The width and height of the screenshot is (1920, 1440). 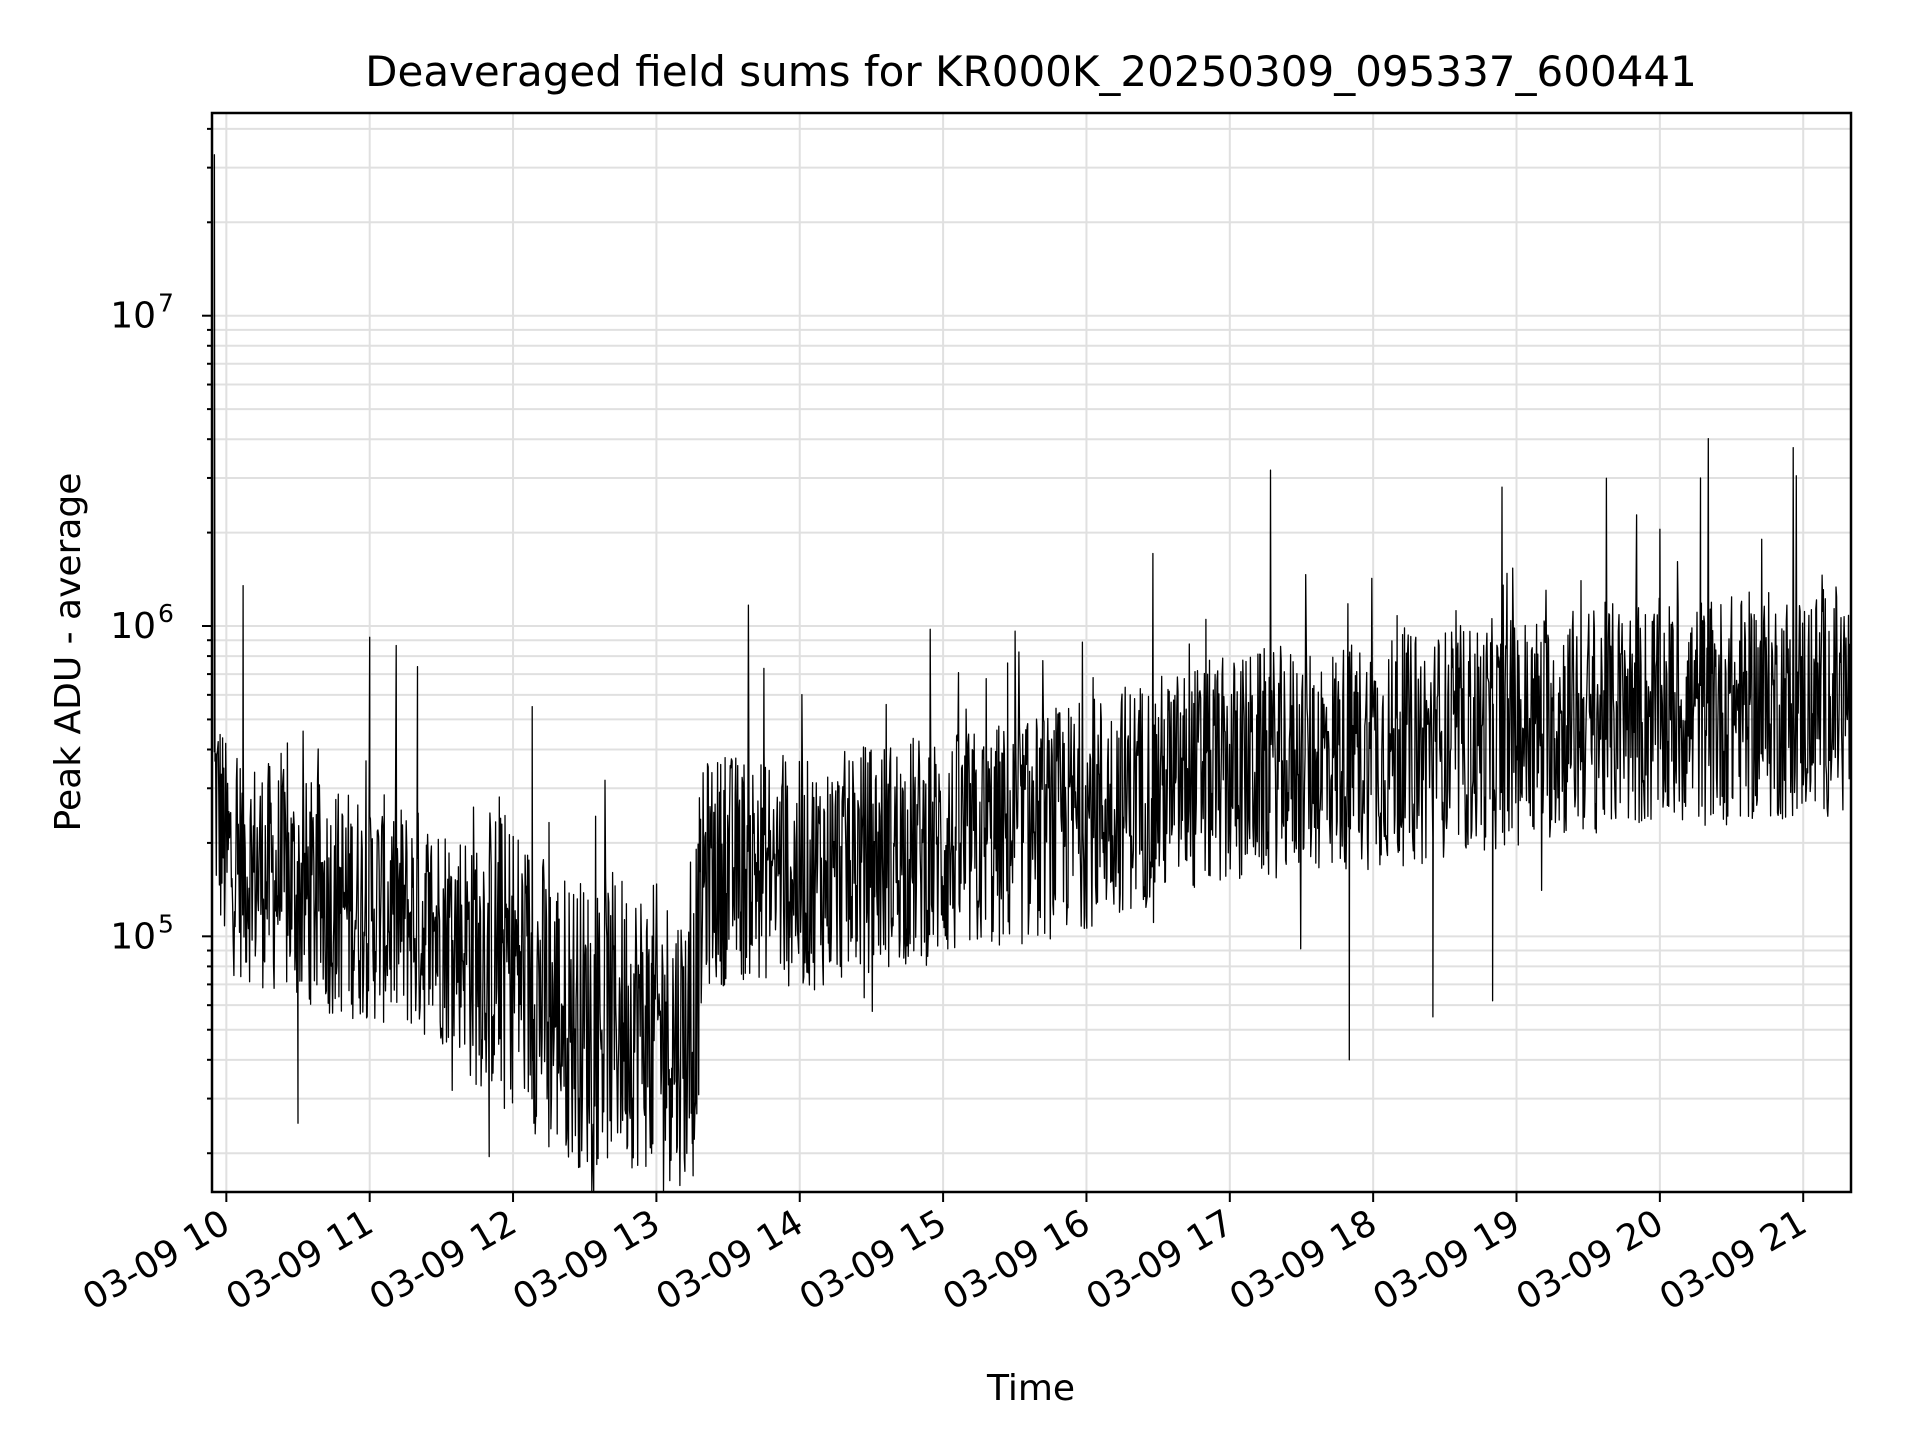 I want to click on y-tick-exponent: 7, so click(x=166, y=303).